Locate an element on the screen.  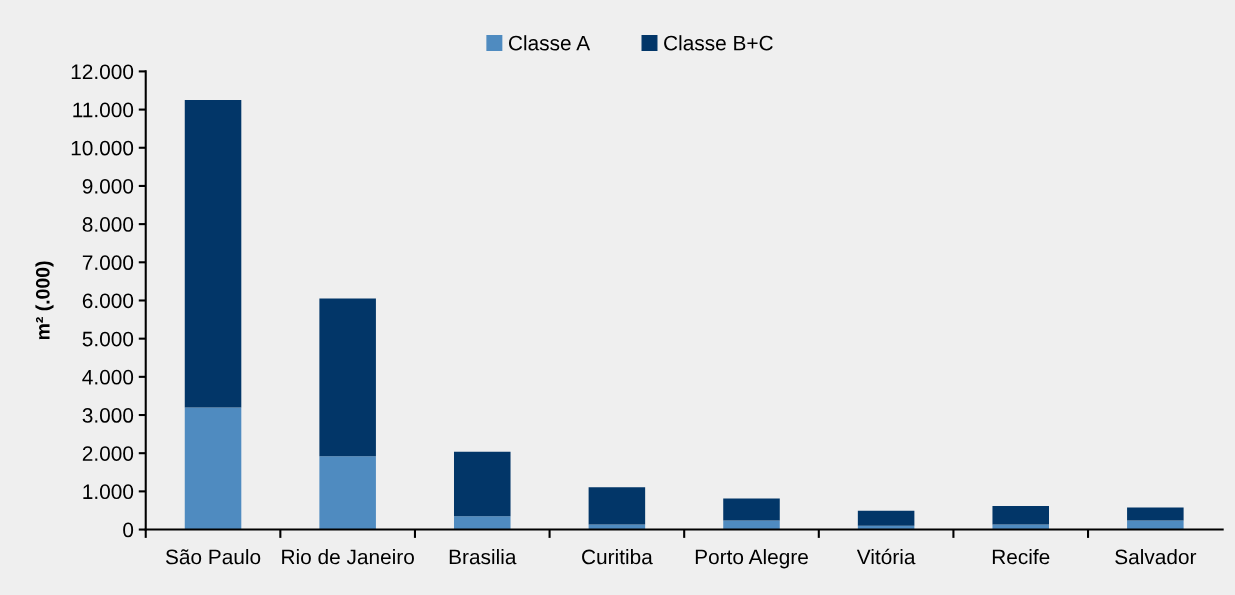
x-tick-label: Porto Alegre is located at coordinates (751, 558).